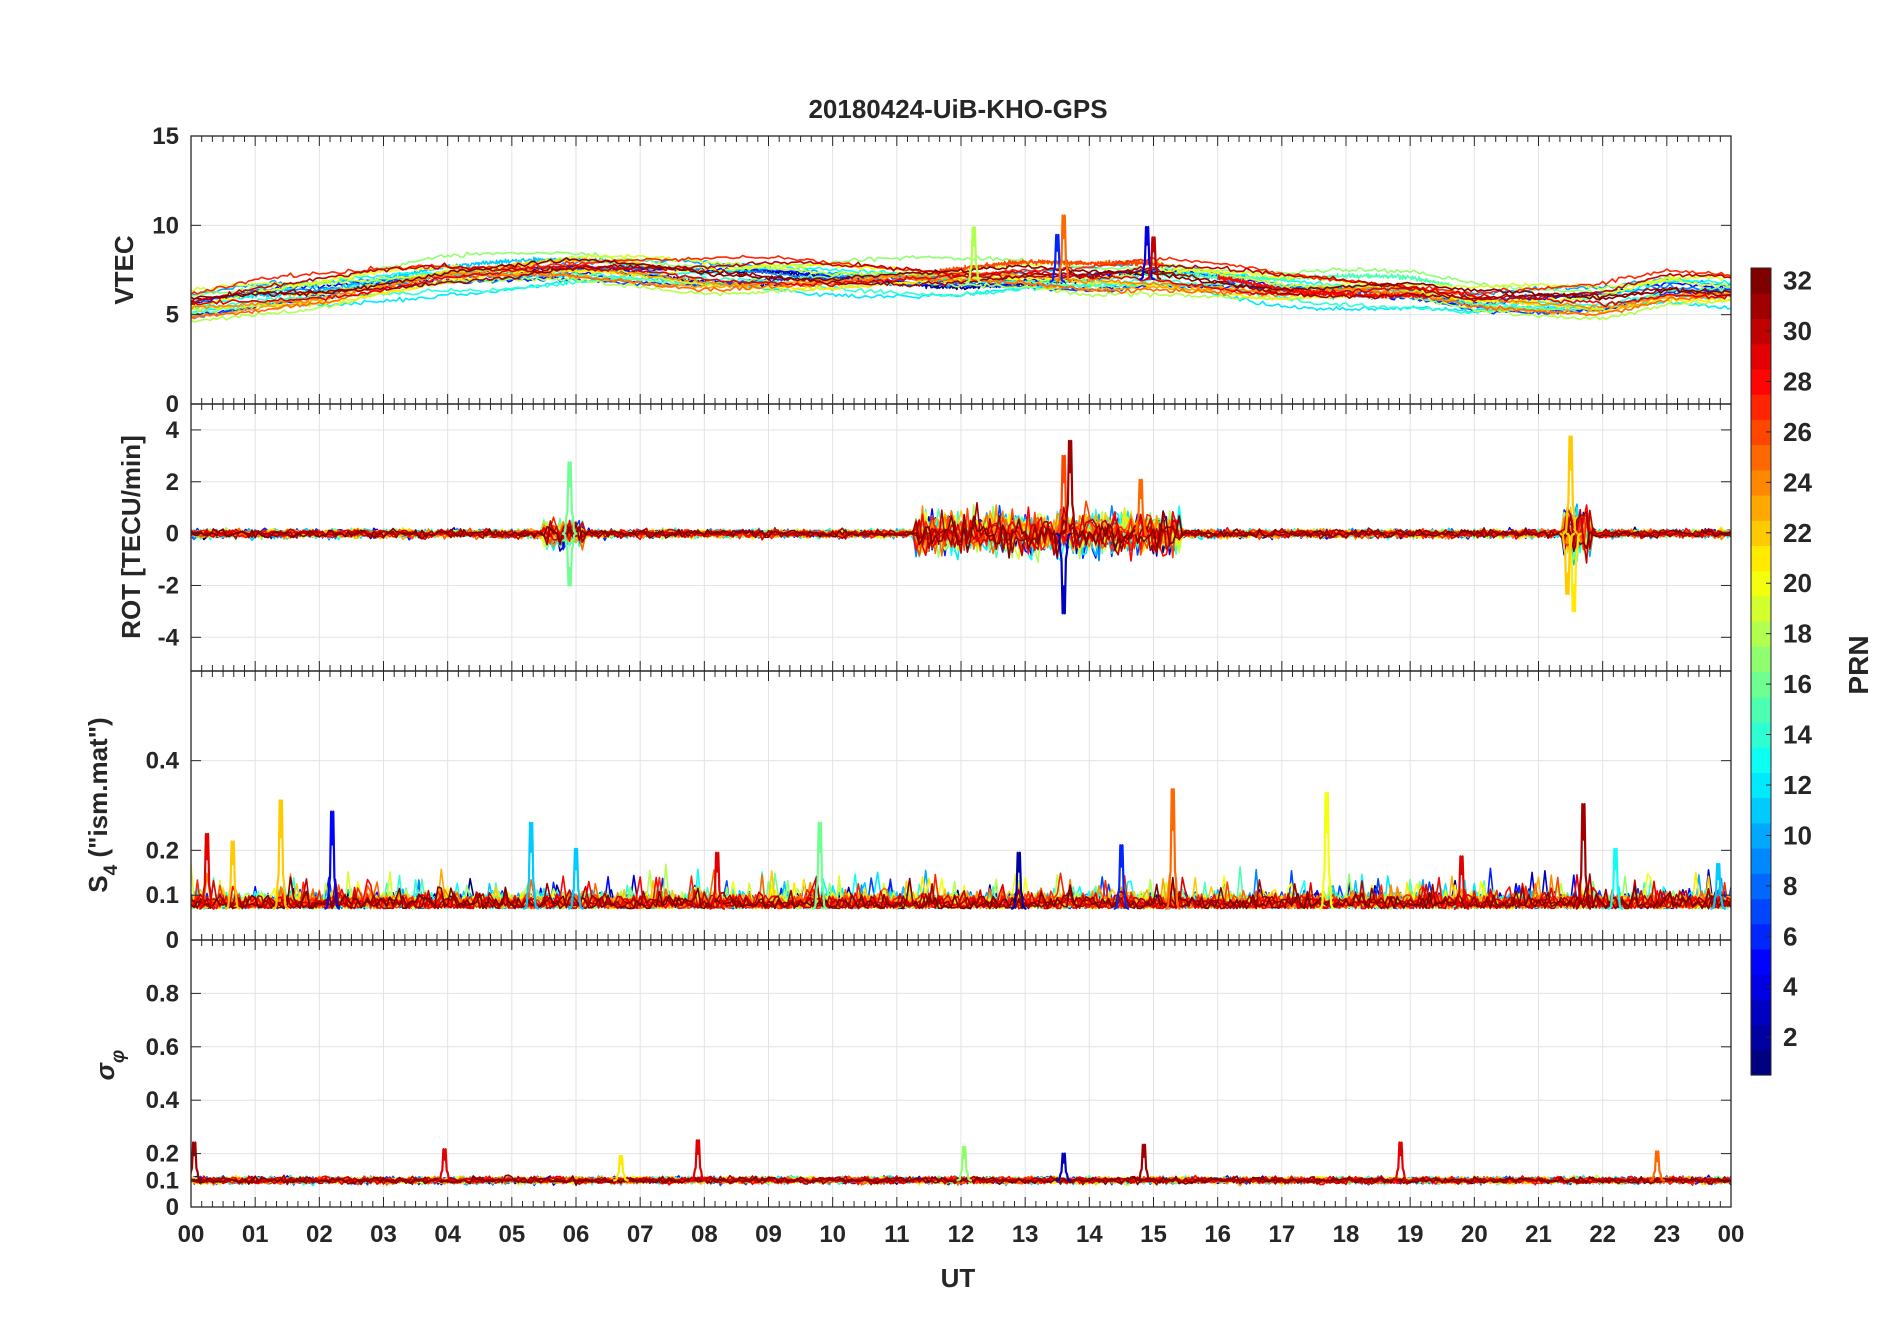 Image resolution: width=1902 pixels, height=1330 pixels. I want to click on chart-title: 20180424-UiB-KHO-GPS, so click(957, 109).